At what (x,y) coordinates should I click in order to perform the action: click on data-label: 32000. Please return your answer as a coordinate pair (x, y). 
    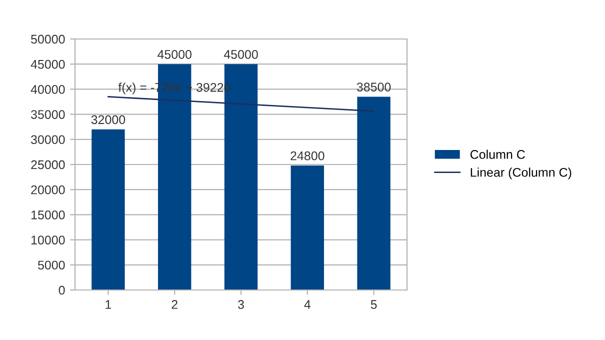
    Looking at the image, I should click on (108, 119).